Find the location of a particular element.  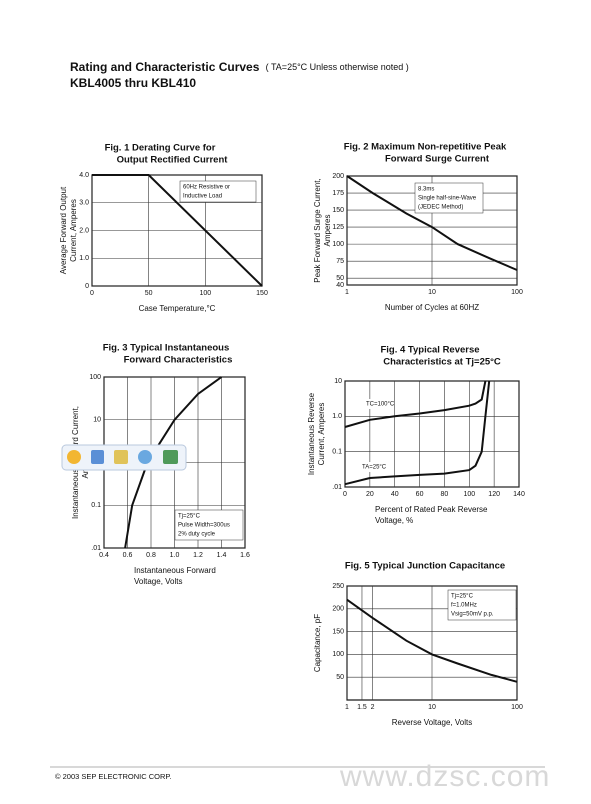

x-tick-label: 80 is located at coordinates (445, 494).